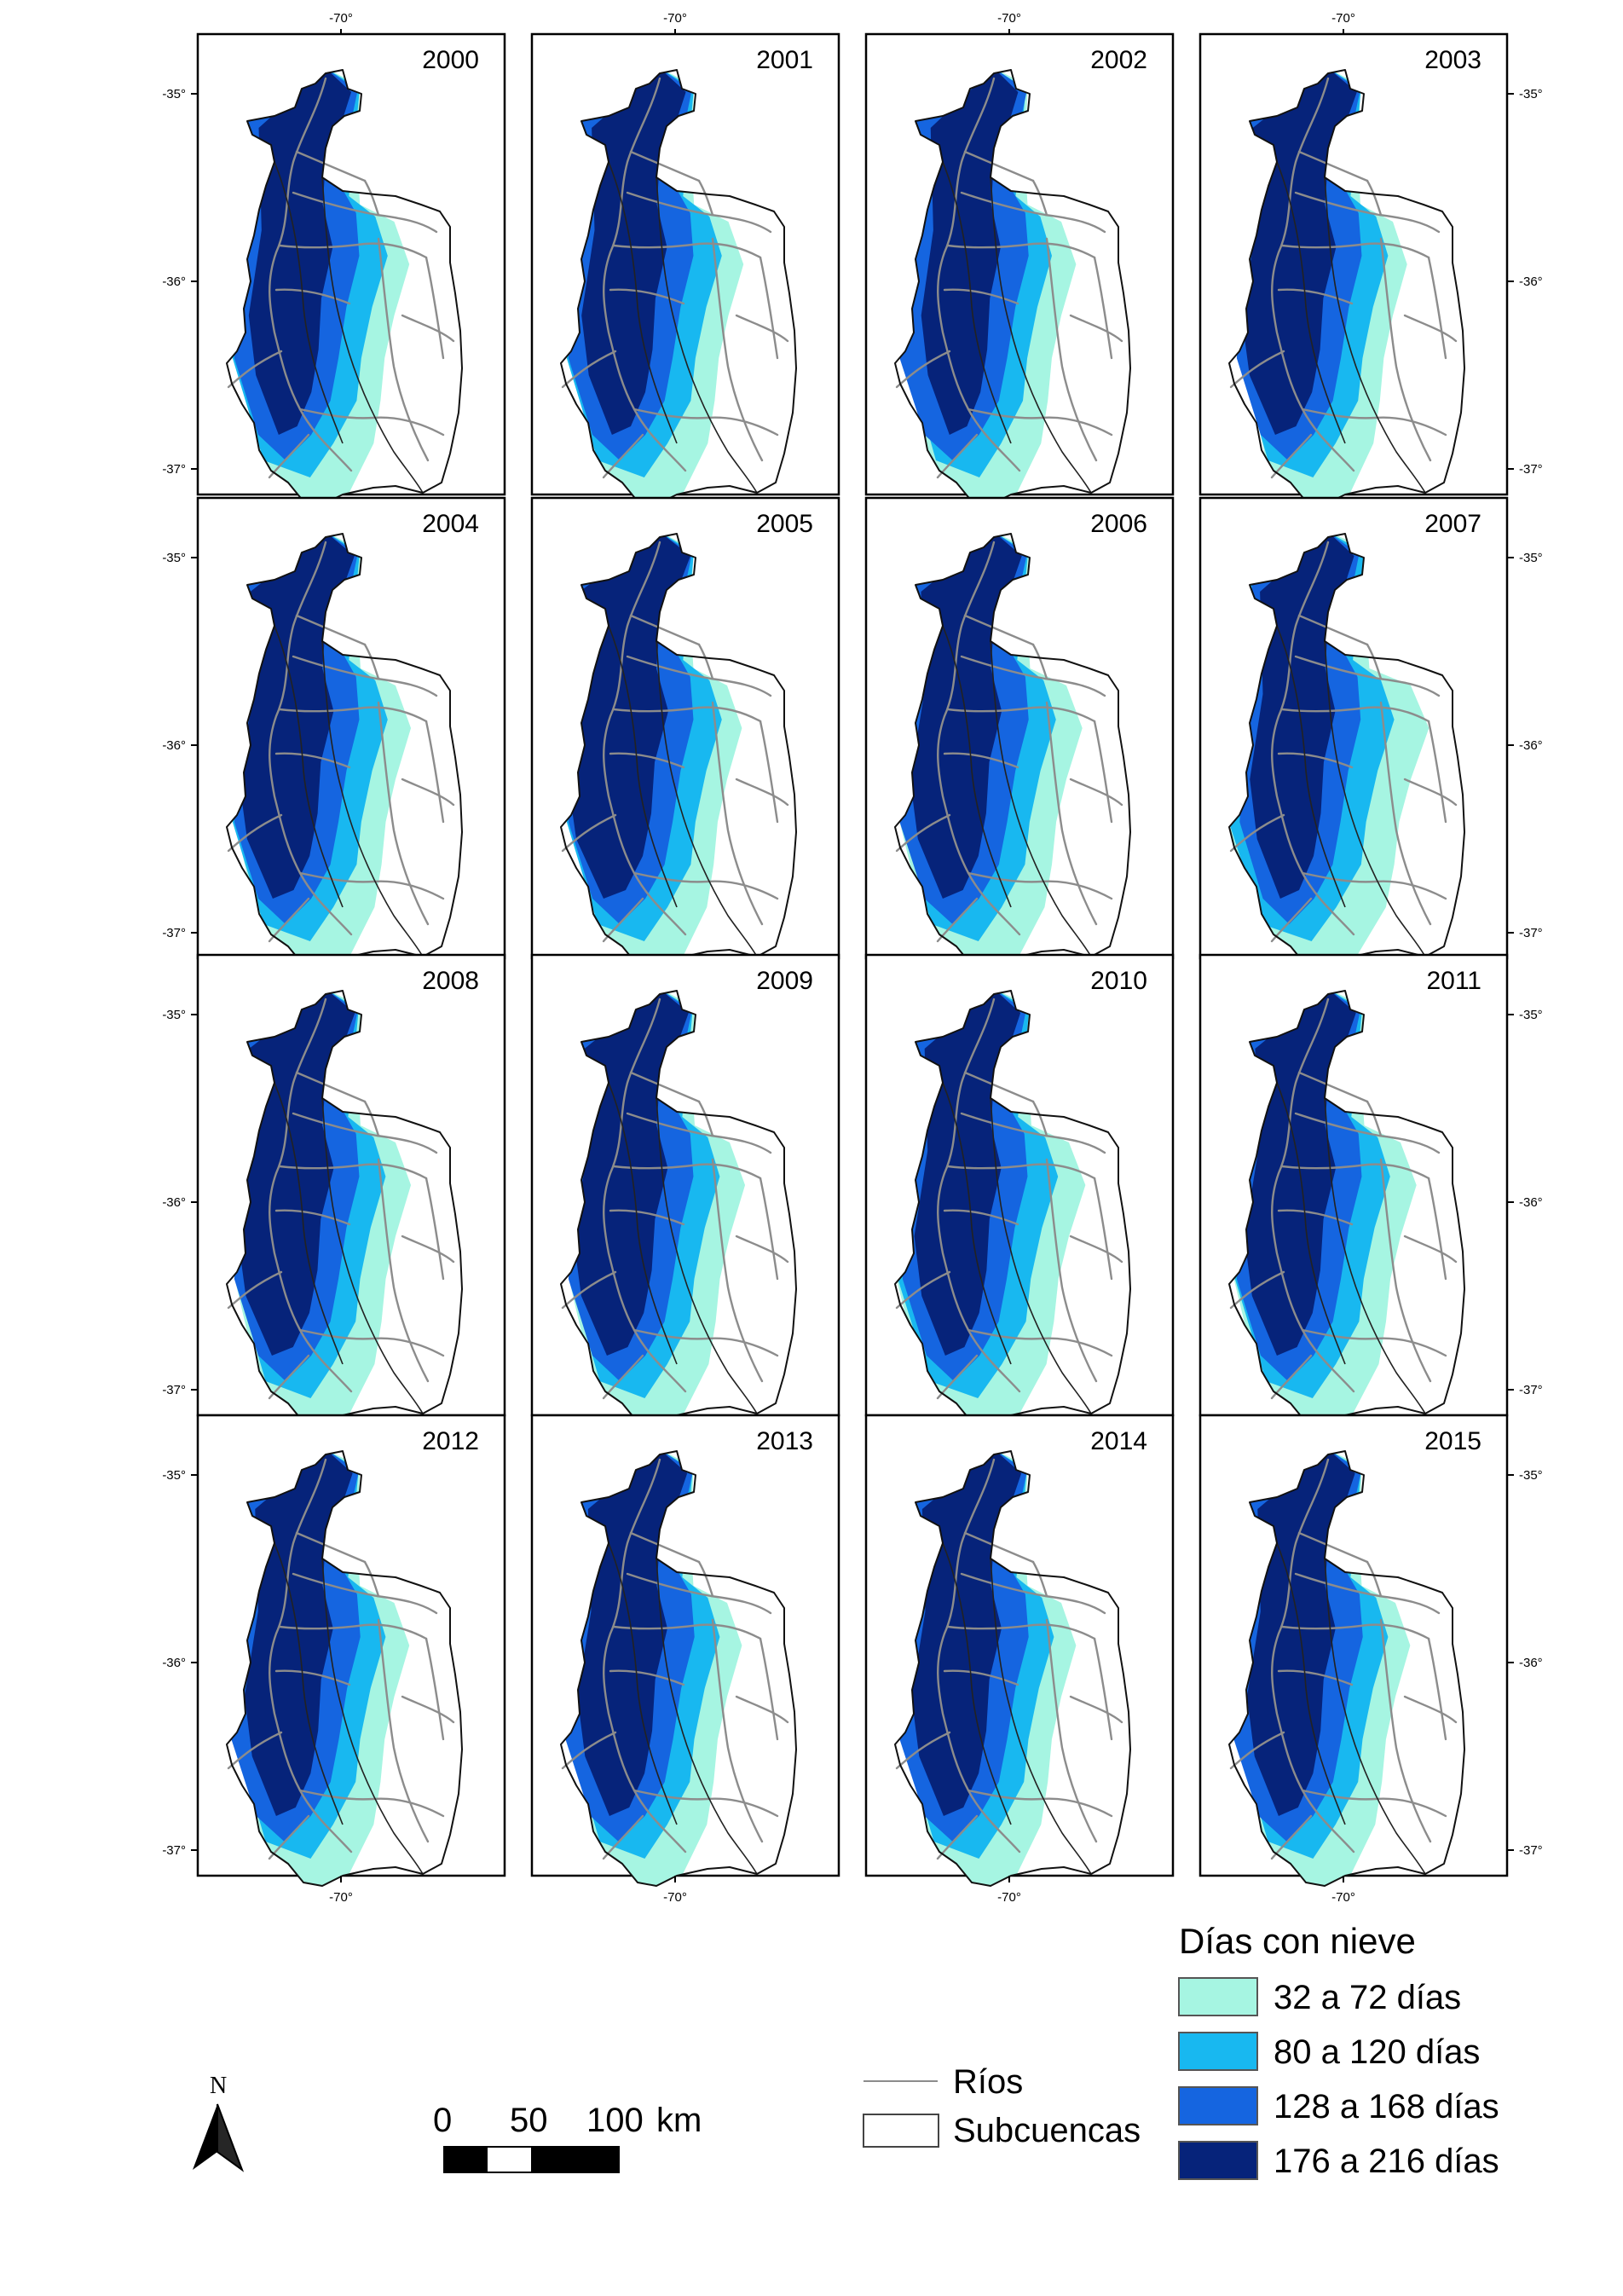 The image size is (1623, 2296). I want to click on north-arrow-left-half-icon, so click(205, 2137).